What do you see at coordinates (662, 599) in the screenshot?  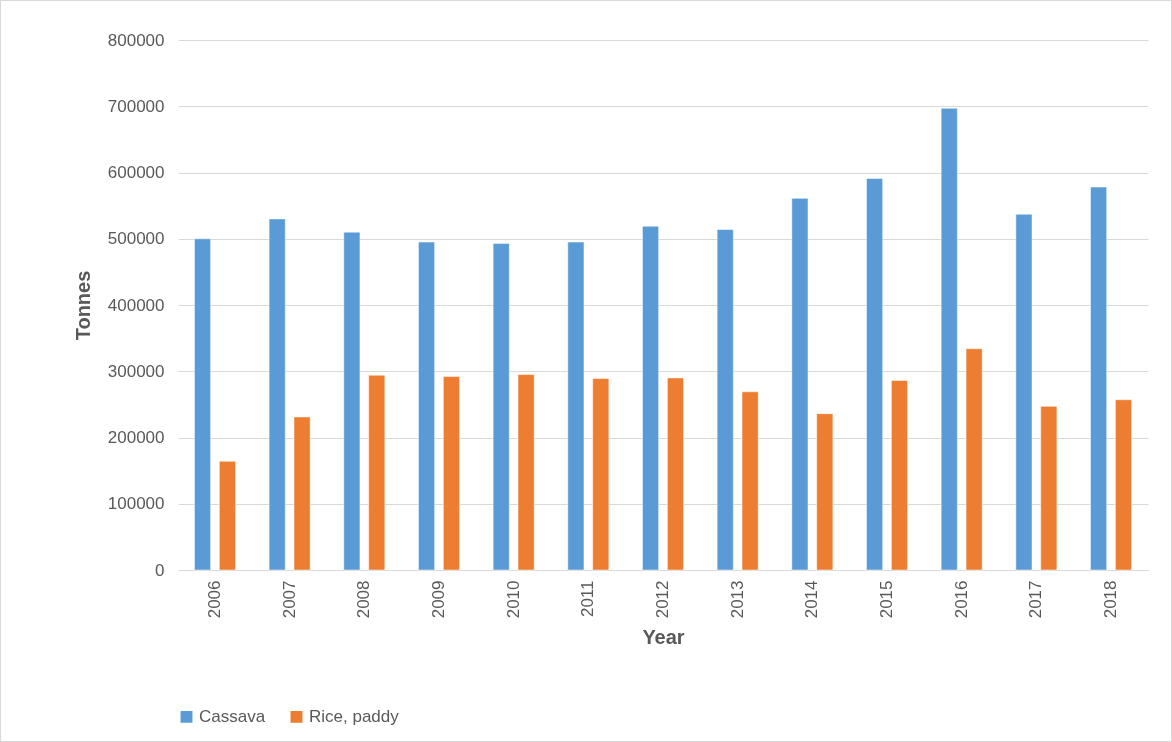 I see `x-tick-label: 2012` at bounding box center [662, 599].